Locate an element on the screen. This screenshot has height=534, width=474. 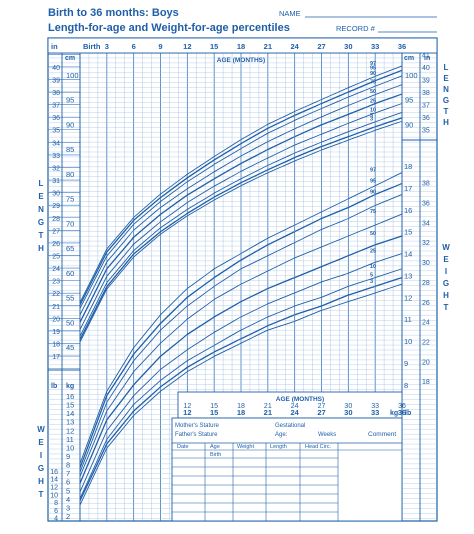
weight-lb-left-tick: 16 is located at coordinates (54, 472).